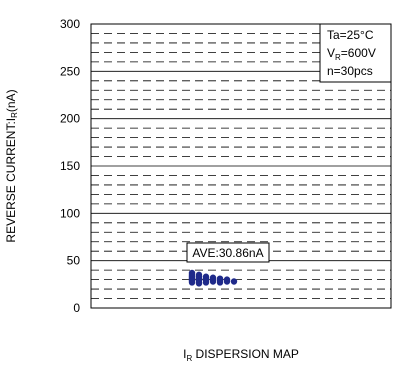 The image size is (393, 365). What do you see at coordinates (245, 354) in the screenshot?
I see `x-axis-title-rest: DISPERSION MAP` at bounding box center [245, 354].